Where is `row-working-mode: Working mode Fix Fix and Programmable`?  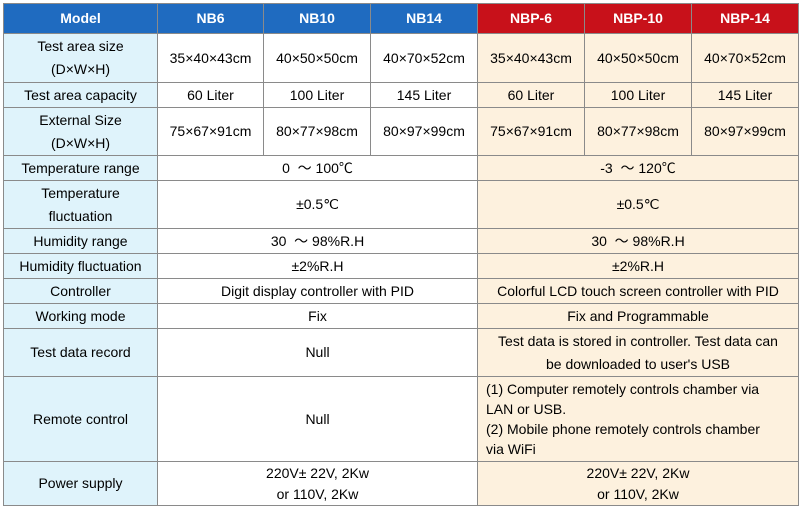
row-working-mode: Working mode Fix Fix and Programmable is located at coordinates (401, 316).